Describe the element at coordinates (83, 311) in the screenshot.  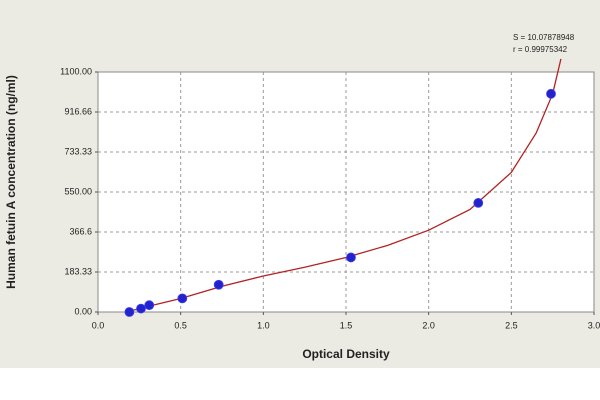
I see `y-tick-label: 0.00` at that location.